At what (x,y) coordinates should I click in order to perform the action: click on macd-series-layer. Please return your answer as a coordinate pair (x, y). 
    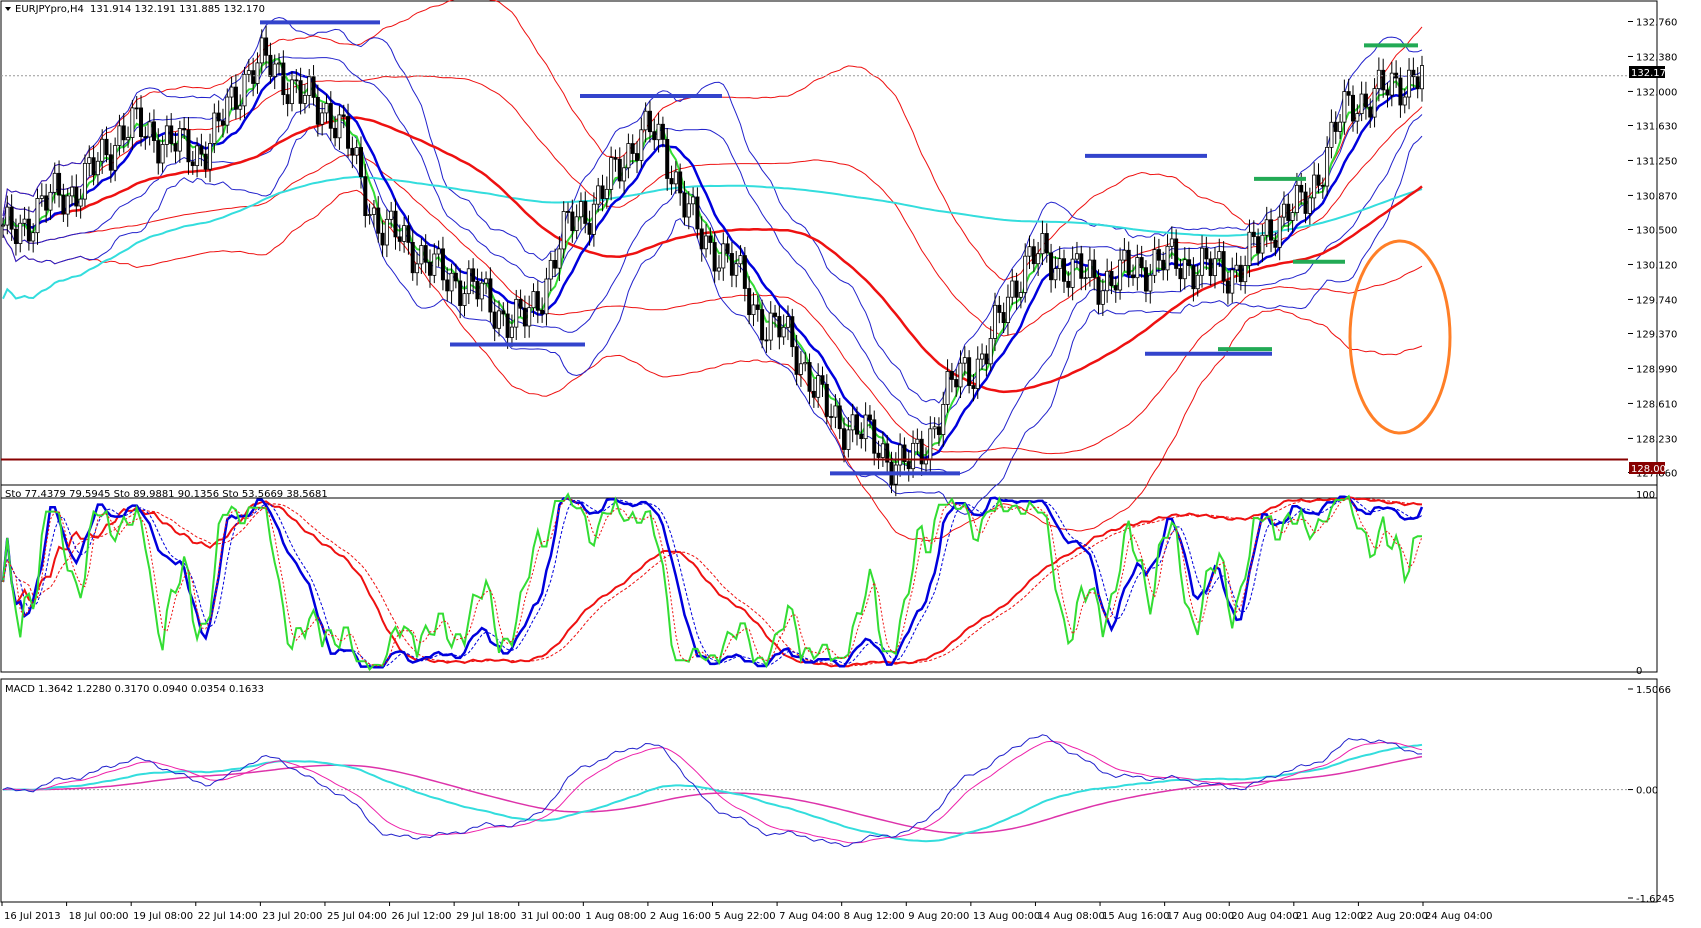
    Looking at the image, I should click on (814, 791).